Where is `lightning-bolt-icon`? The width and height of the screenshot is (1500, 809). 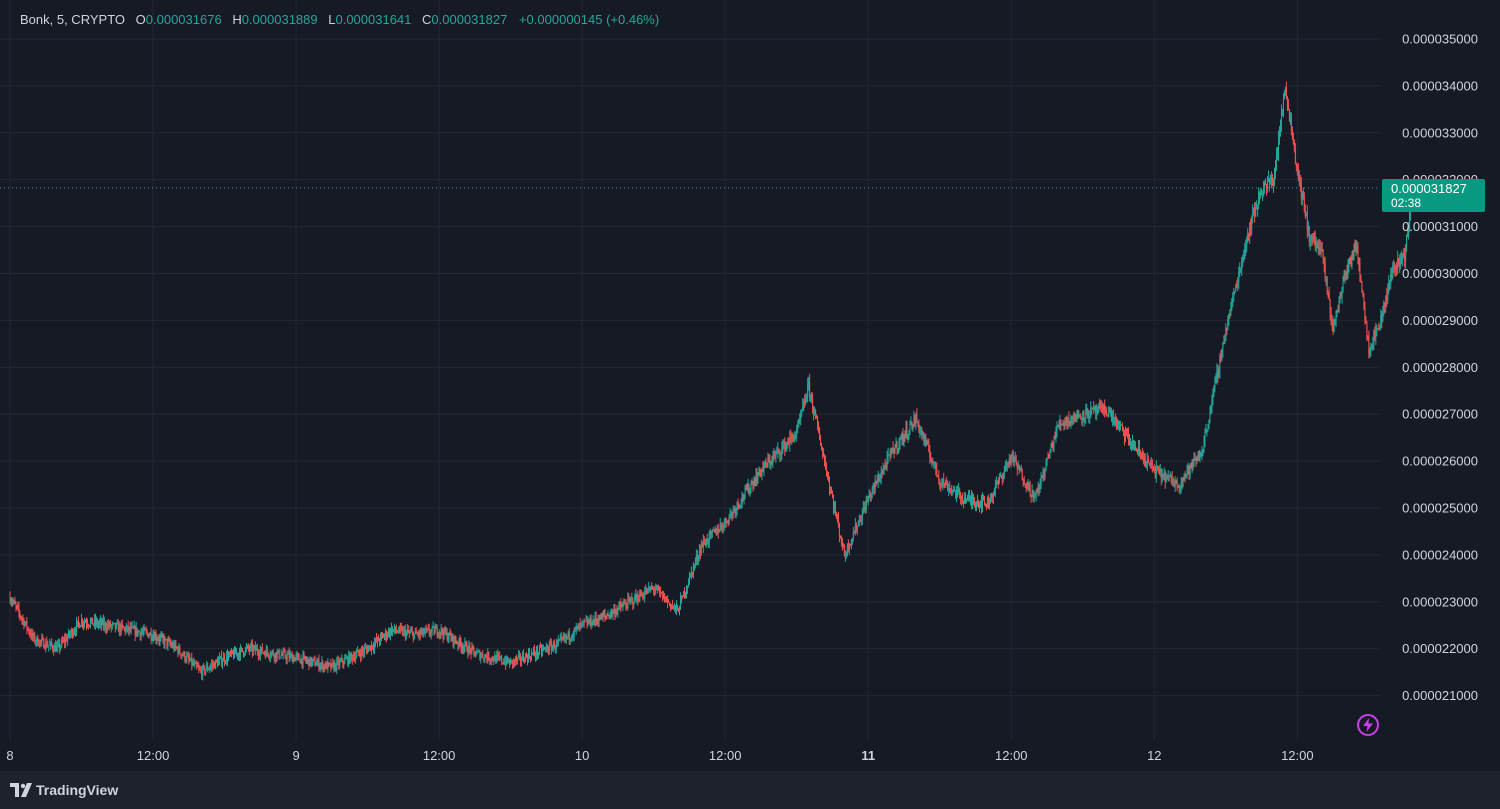
lightning-bolt-icon is located at coordinates (1368, 725).